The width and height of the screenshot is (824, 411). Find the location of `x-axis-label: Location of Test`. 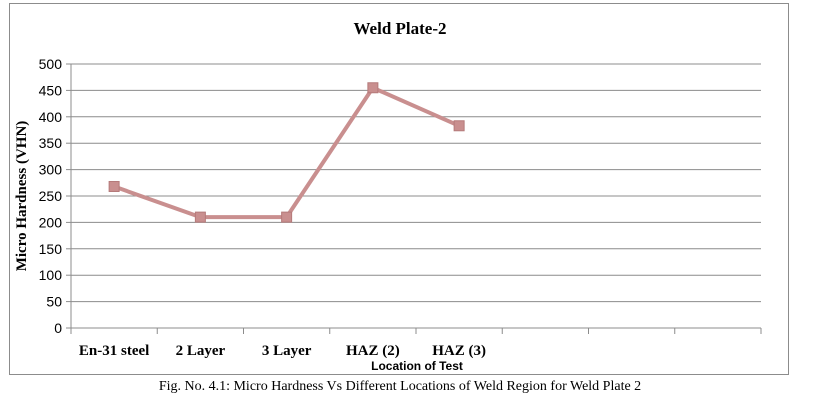

x-axis-label: Location of Test is located at coordinates (417, 366).